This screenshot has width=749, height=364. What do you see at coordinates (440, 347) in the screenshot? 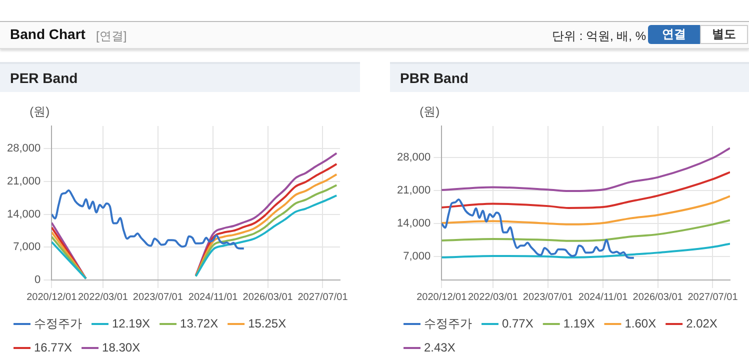
I see `legend-label: 2.43X` at bounding box center [440, 347].